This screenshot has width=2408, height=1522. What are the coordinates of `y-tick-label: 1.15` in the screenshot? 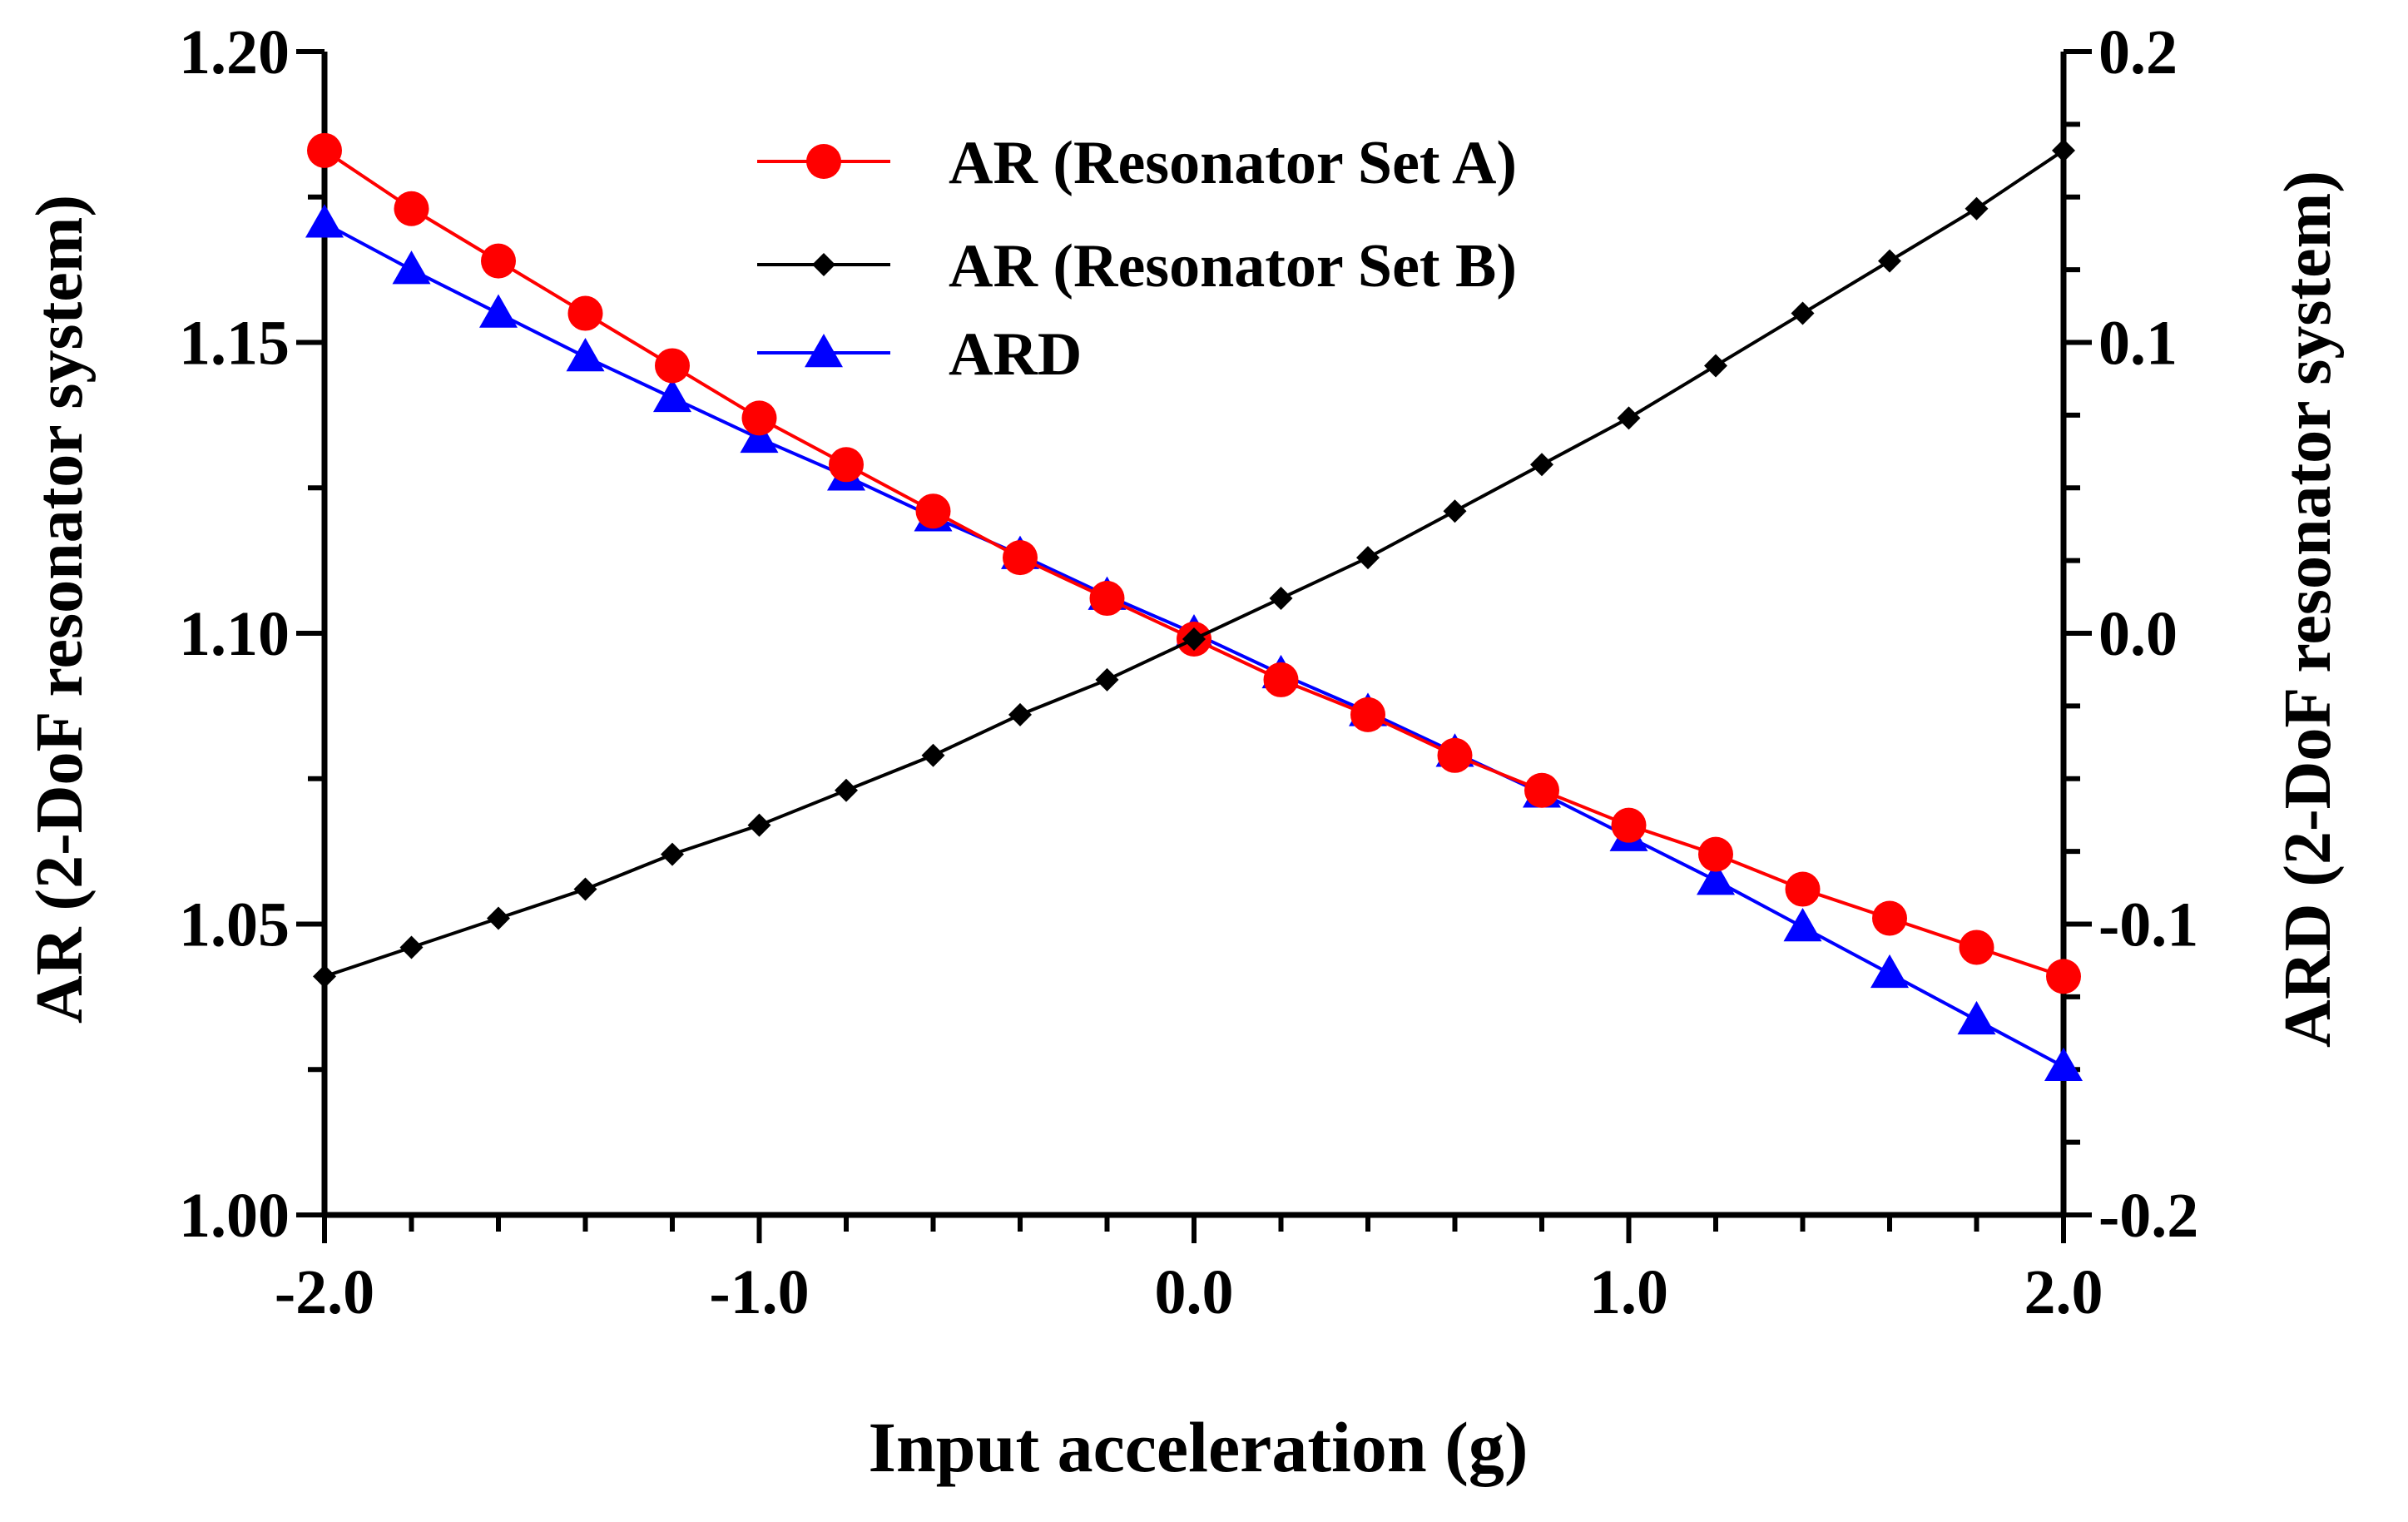 It's located at (235, 344).